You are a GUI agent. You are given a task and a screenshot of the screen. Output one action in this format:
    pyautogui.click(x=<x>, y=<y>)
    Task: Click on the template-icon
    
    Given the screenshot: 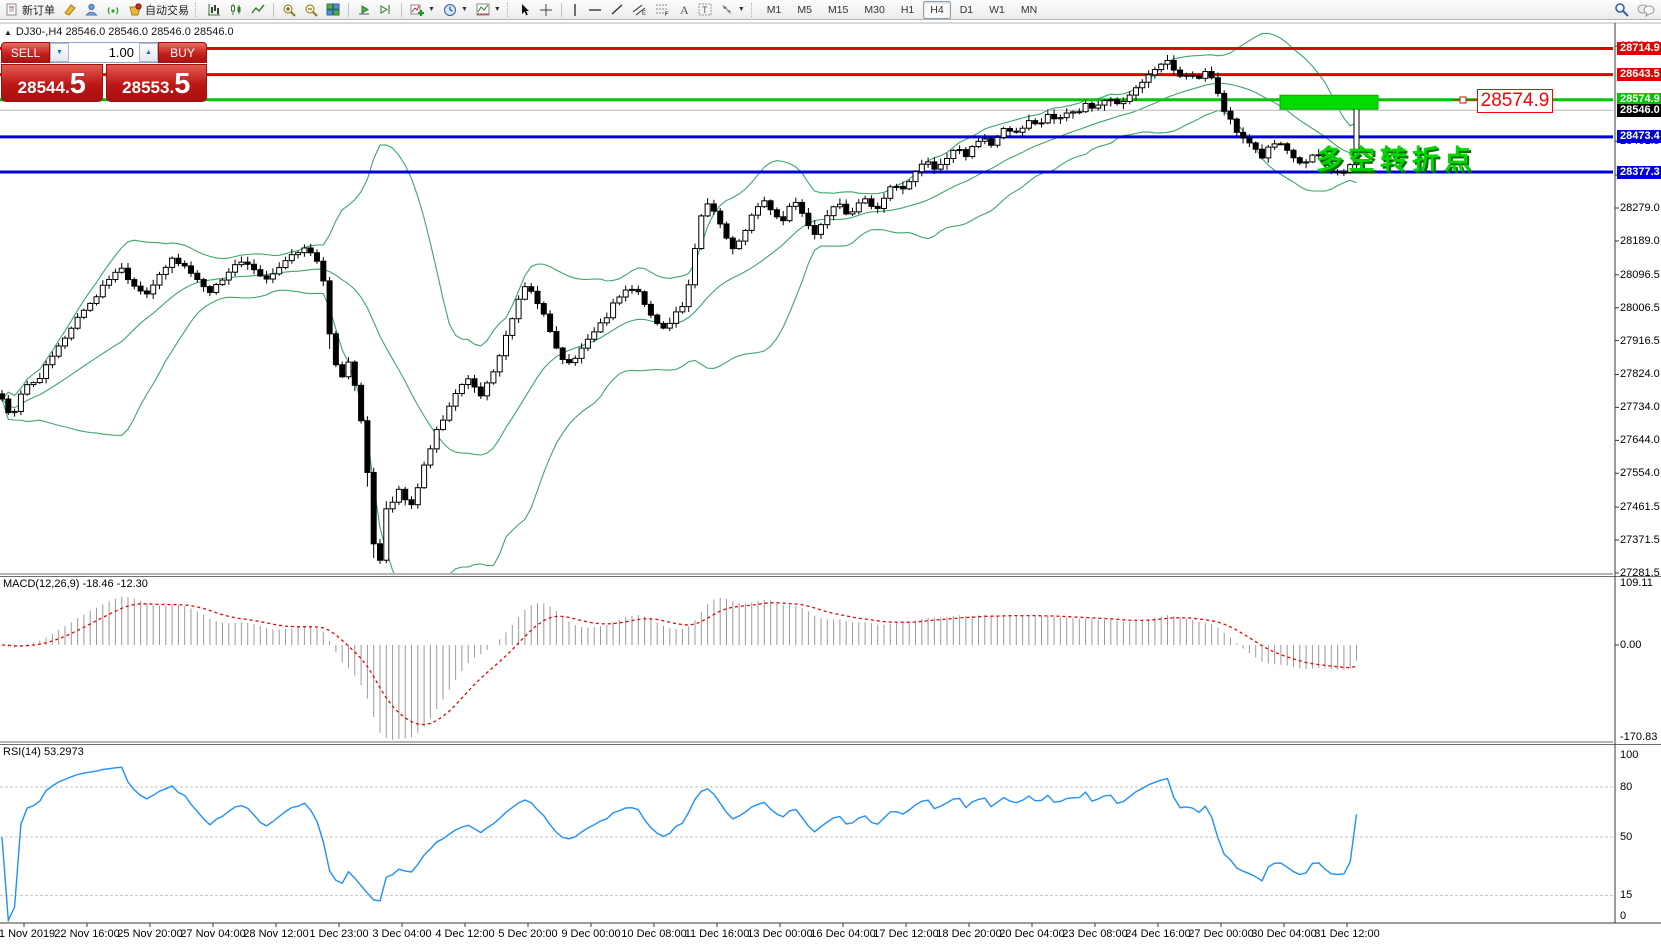 What is the action you would take?
    pyautogui.click(x=483, y=9)
    